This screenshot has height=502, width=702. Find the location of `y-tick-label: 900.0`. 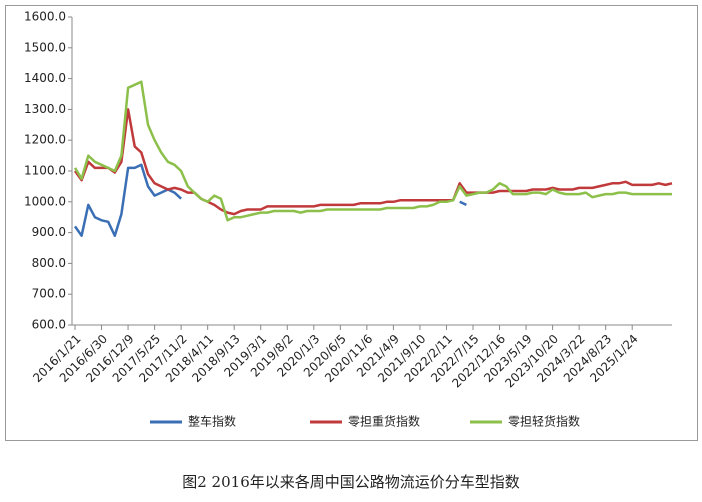

y-tick-label: 900.0 is located at coordinates (49, 232).